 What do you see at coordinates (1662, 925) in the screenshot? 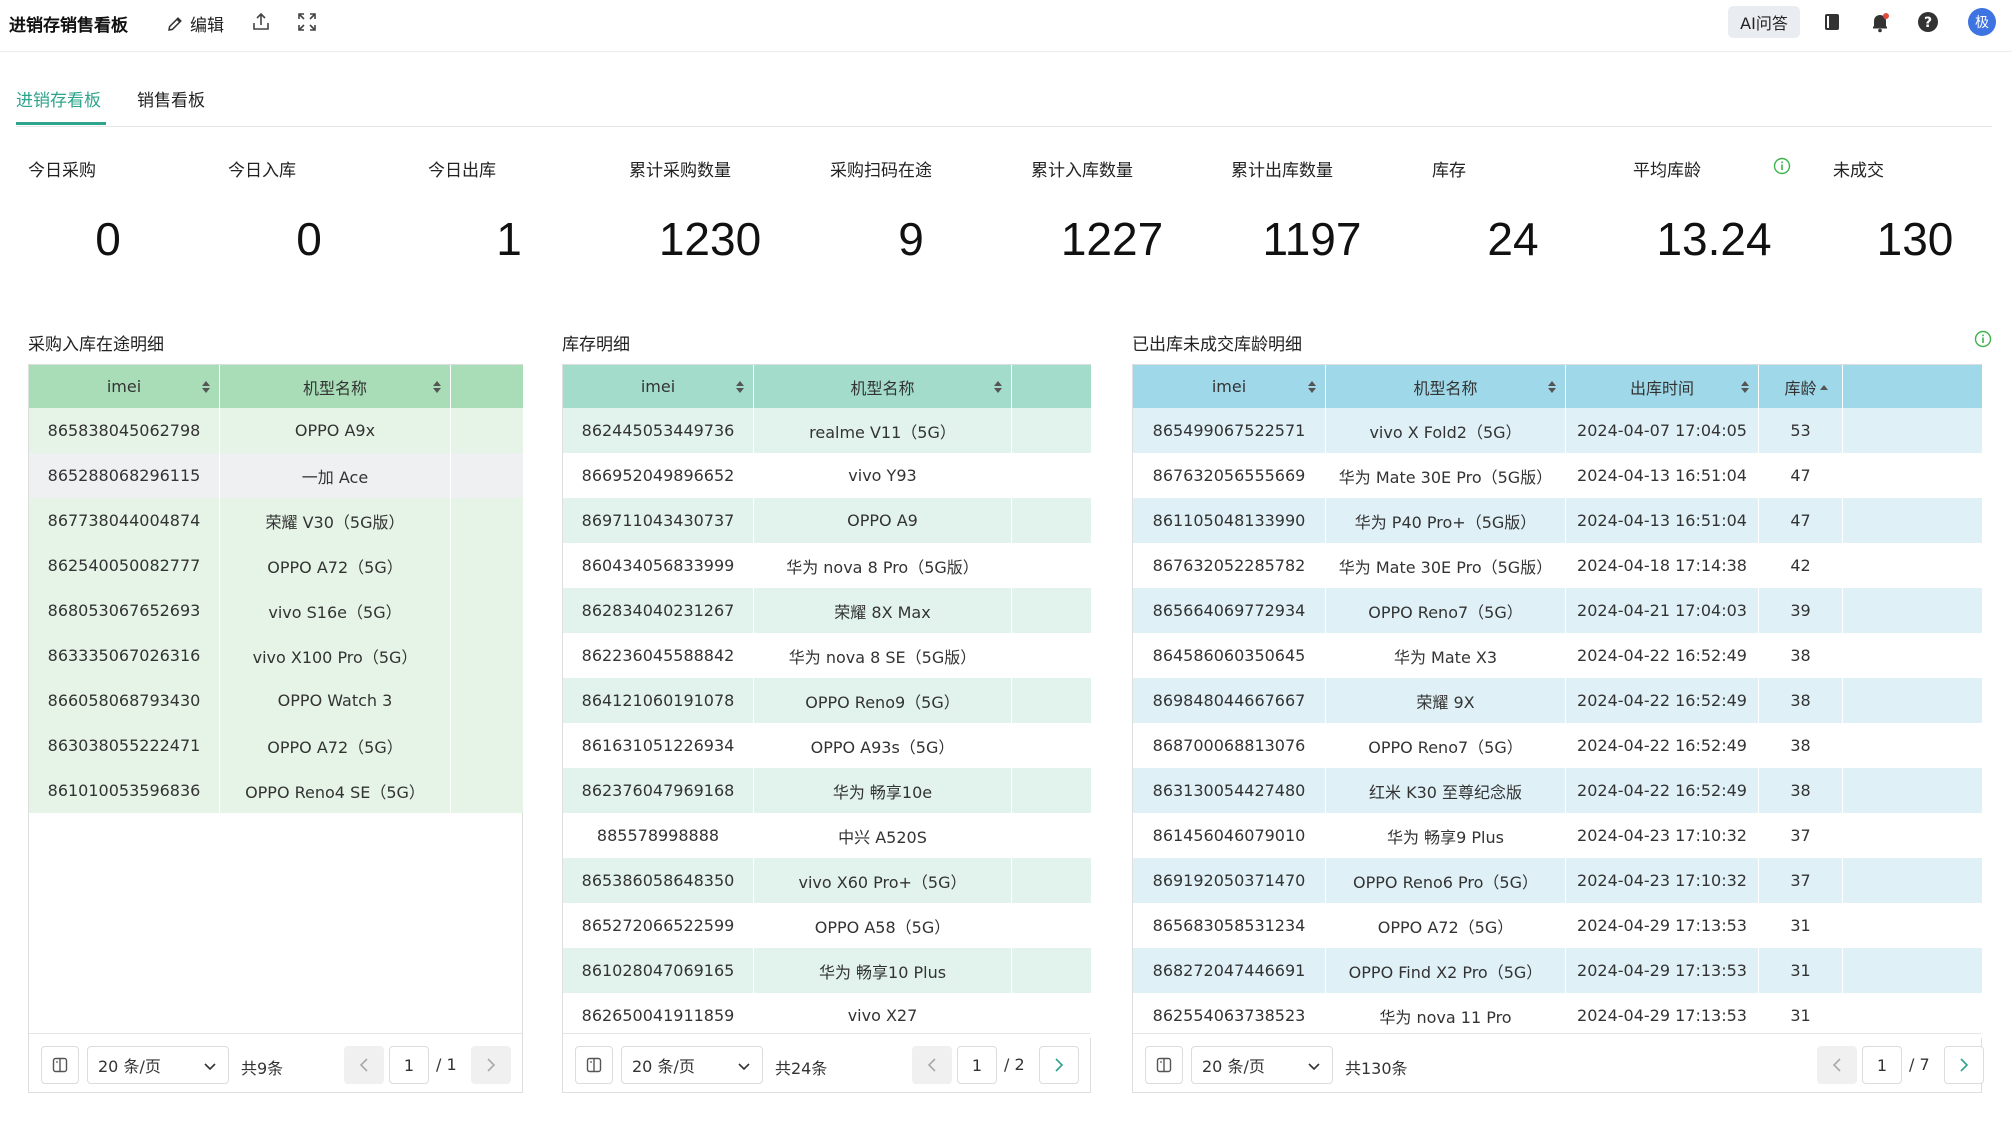
I see `table-cell: 2024-04-29 17:13:53` at bounding box center [1662, 925].